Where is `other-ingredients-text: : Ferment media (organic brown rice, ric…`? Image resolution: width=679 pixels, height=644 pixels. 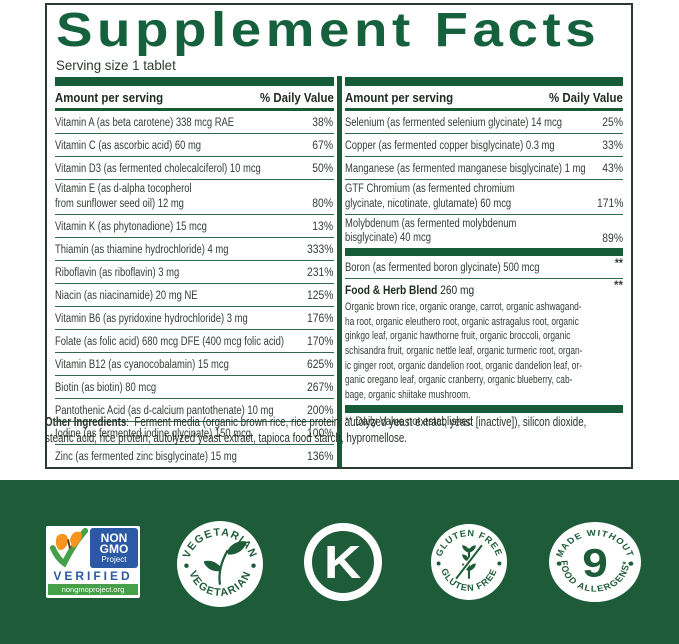 other-ingredients-text: : Ferment media (organic brown rice, ric… is located at coordinates (316, 430).